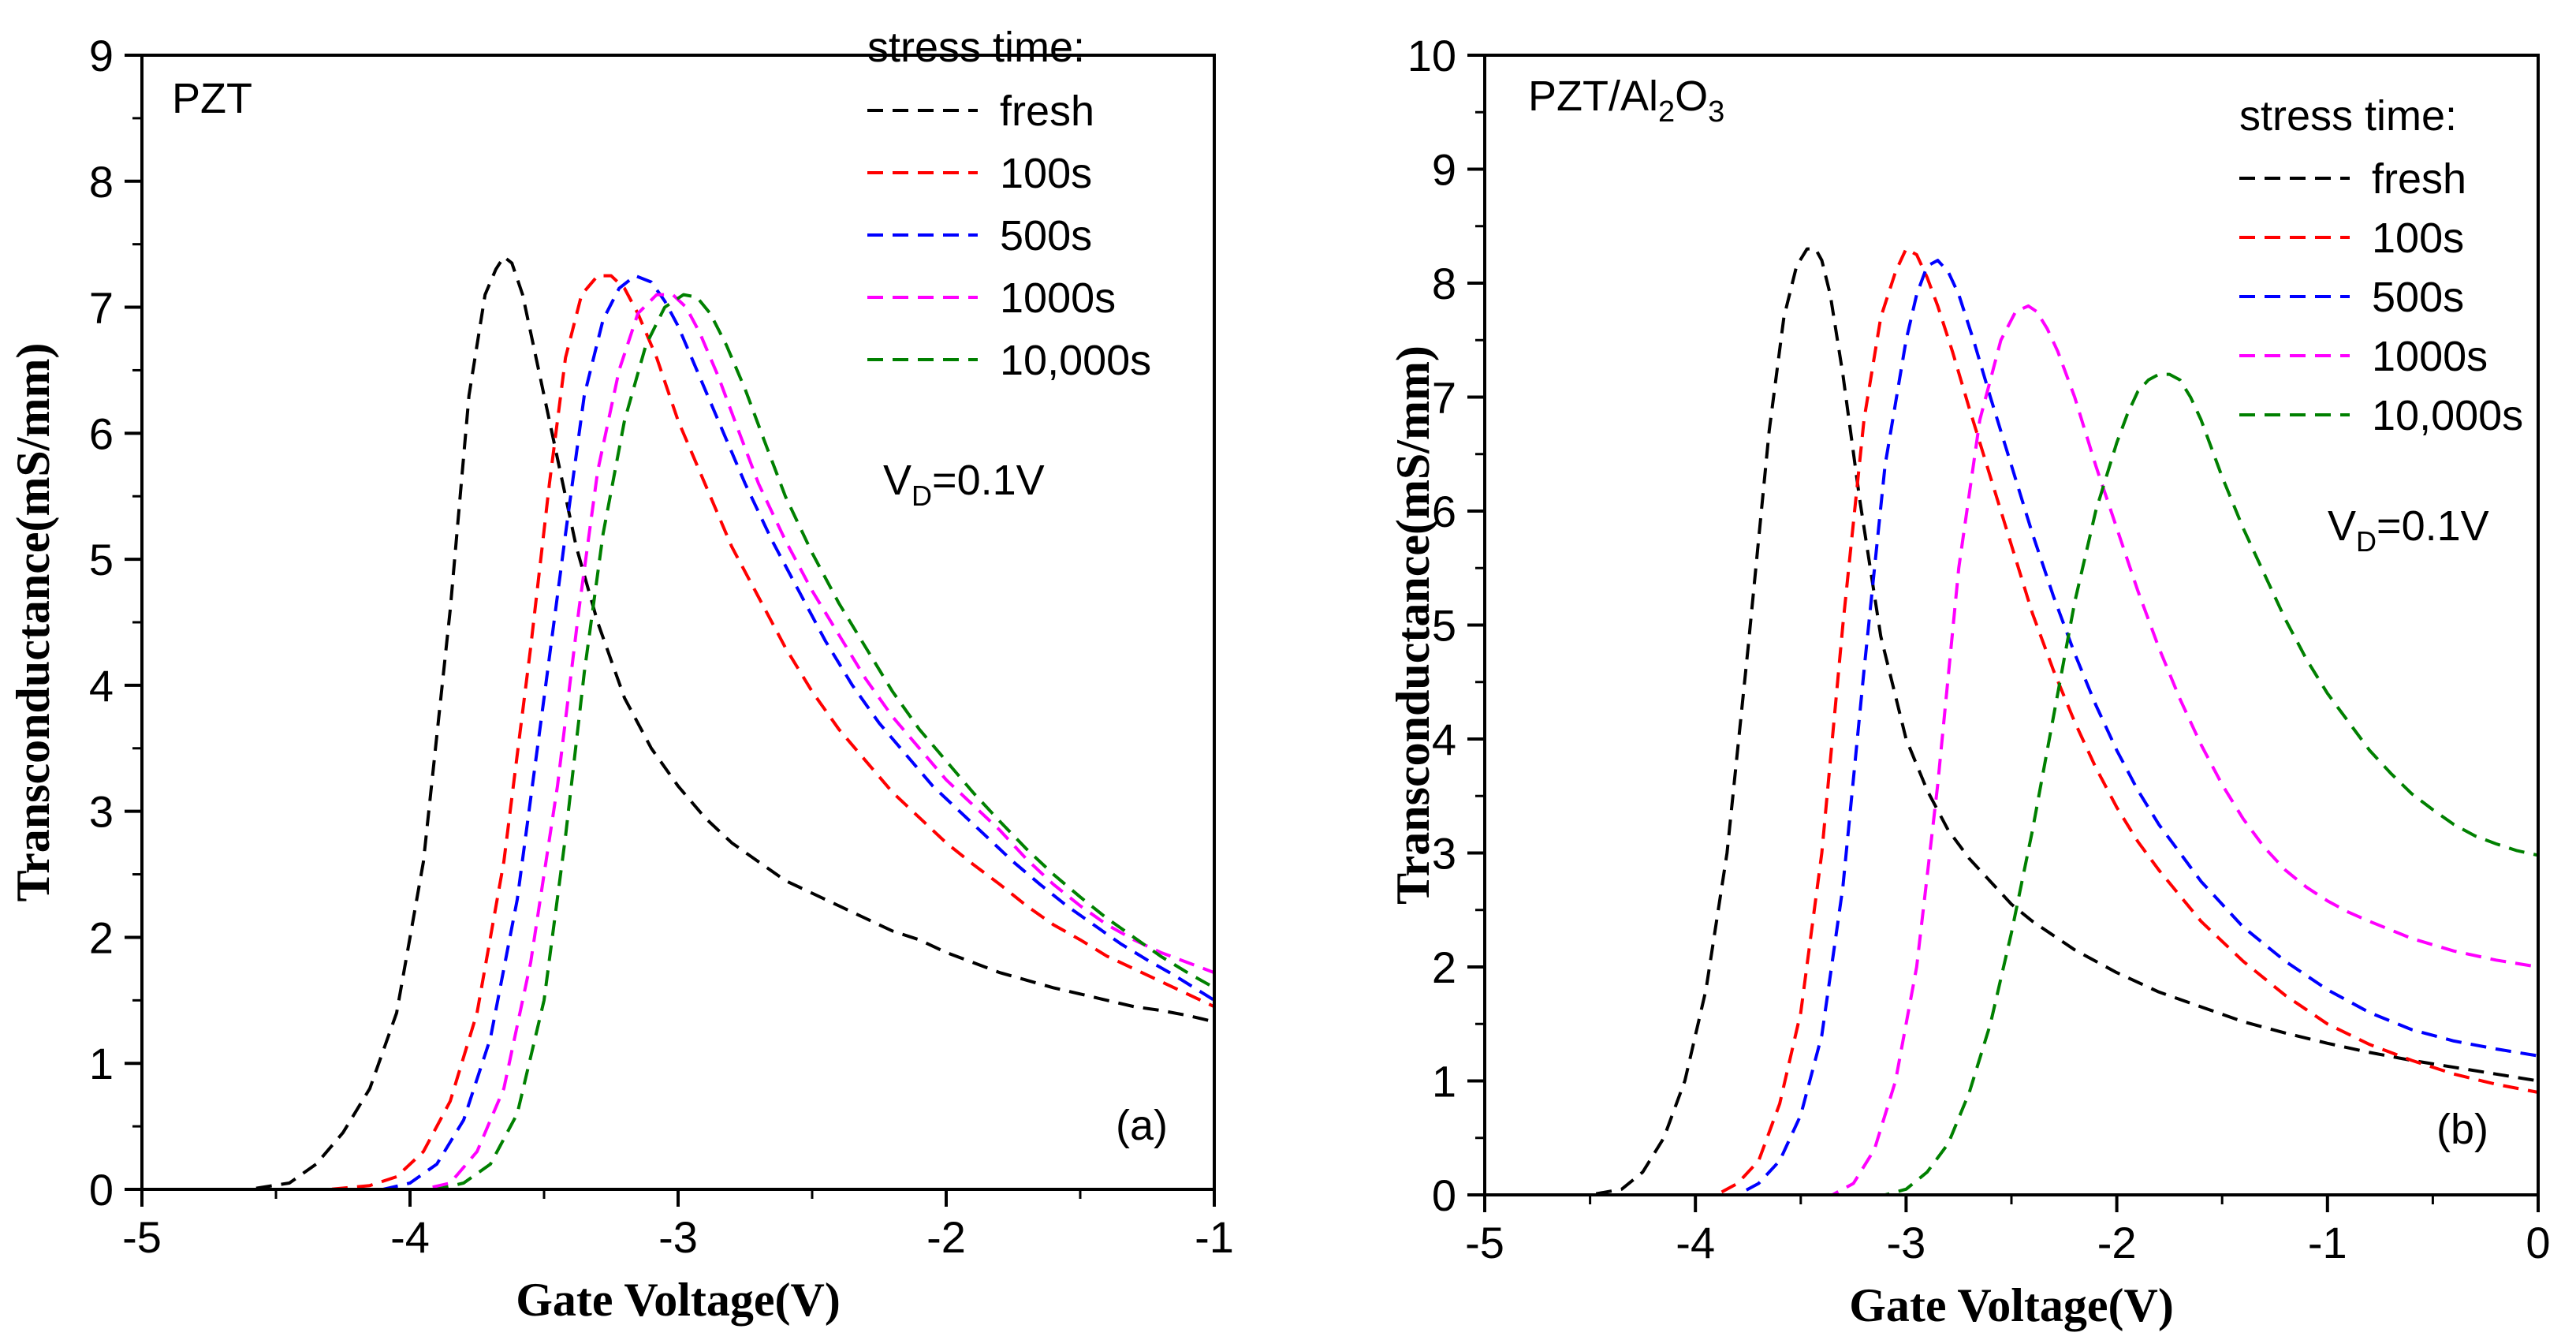 This screenshot has height=1340, width=2576. Describe the element at coordinates (2538, 1242) in the screenshot. I see `x-tick-label: 0` at that location.